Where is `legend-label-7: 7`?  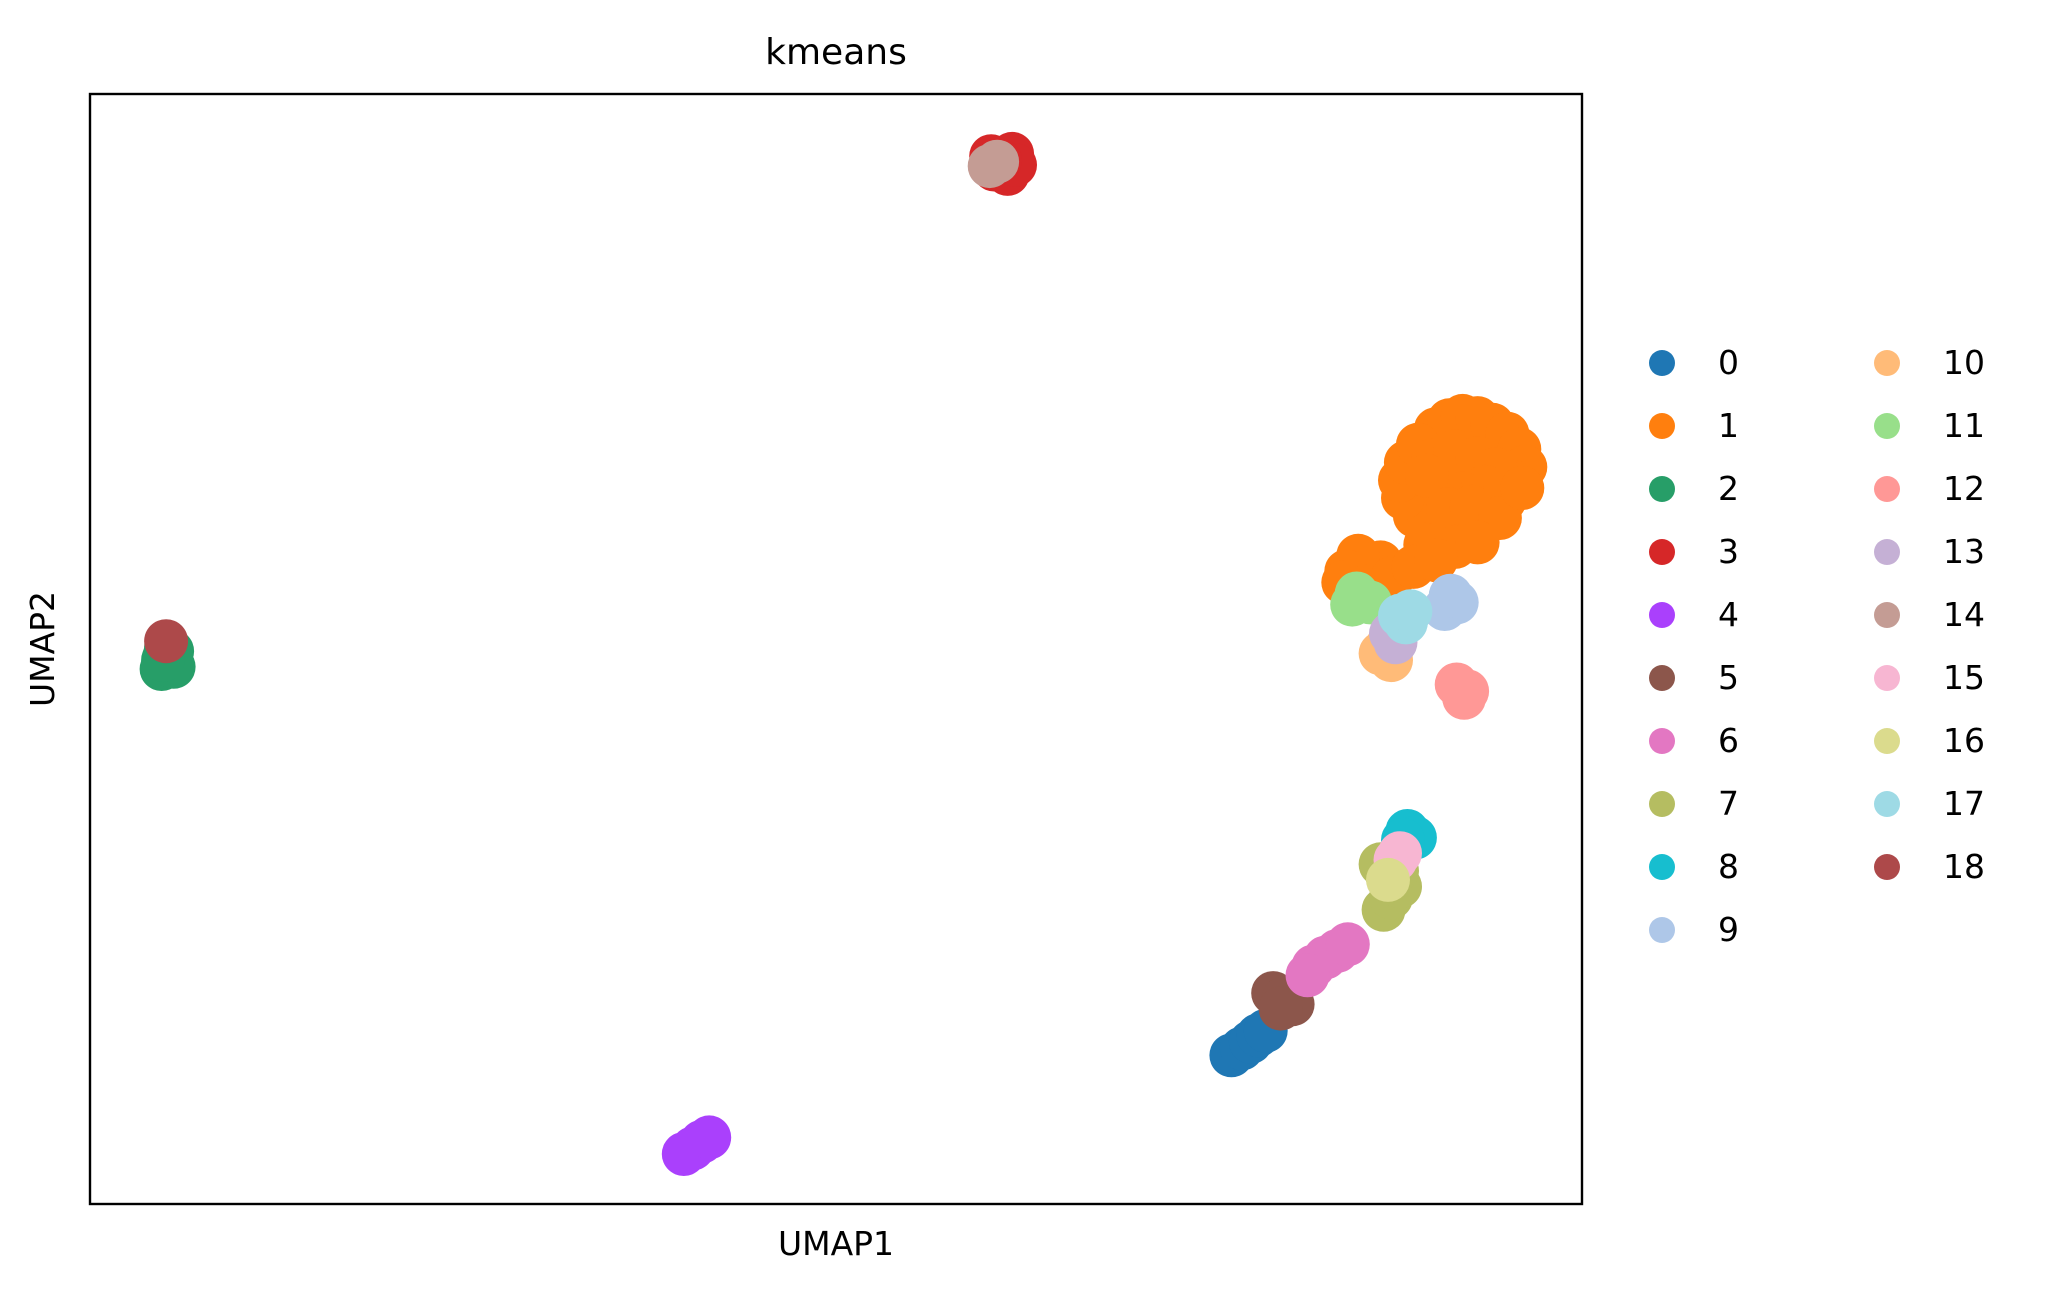
legend-label-7: 7 is located at coordinates (1728, 803).